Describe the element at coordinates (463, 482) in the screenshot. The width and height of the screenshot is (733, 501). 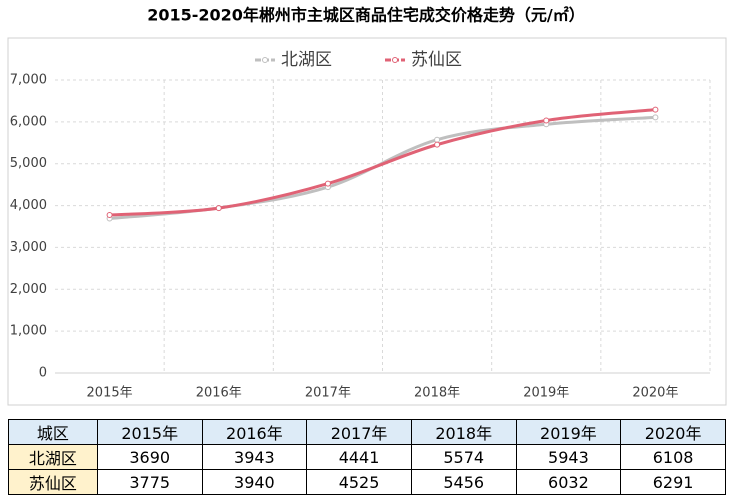
I see `table-cell: 5456` at that location.